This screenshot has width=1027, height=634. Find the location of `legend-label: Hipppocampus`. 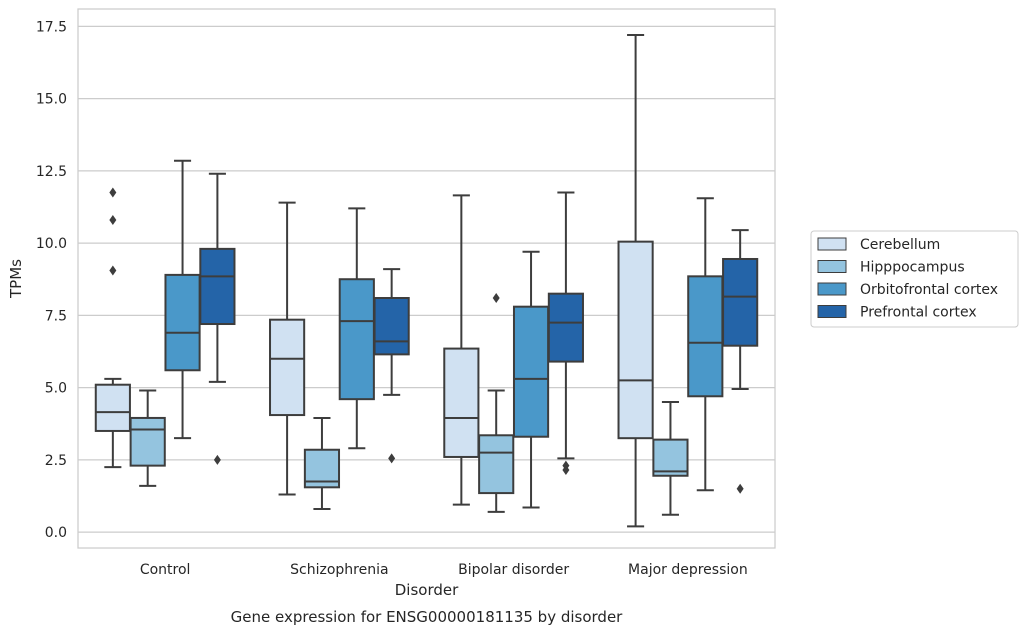

legend-label: Hipppocampus is located at coordinates (912, 268).